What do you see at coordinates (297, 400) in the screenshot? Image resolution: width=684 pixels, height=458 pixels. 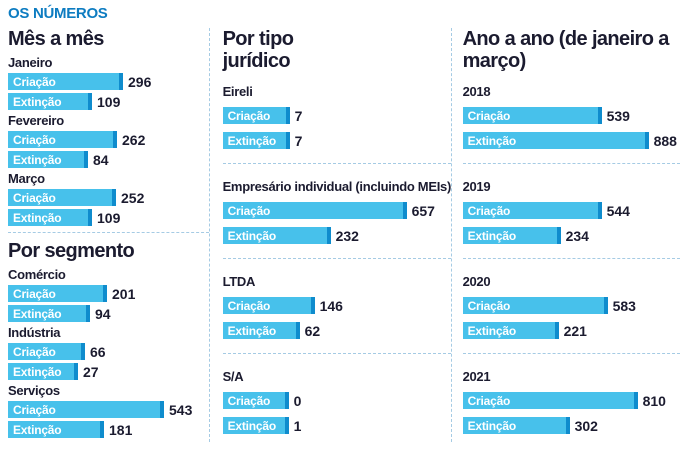 I see `bar-value-criacao: 0` at bounding box center [297, 400].